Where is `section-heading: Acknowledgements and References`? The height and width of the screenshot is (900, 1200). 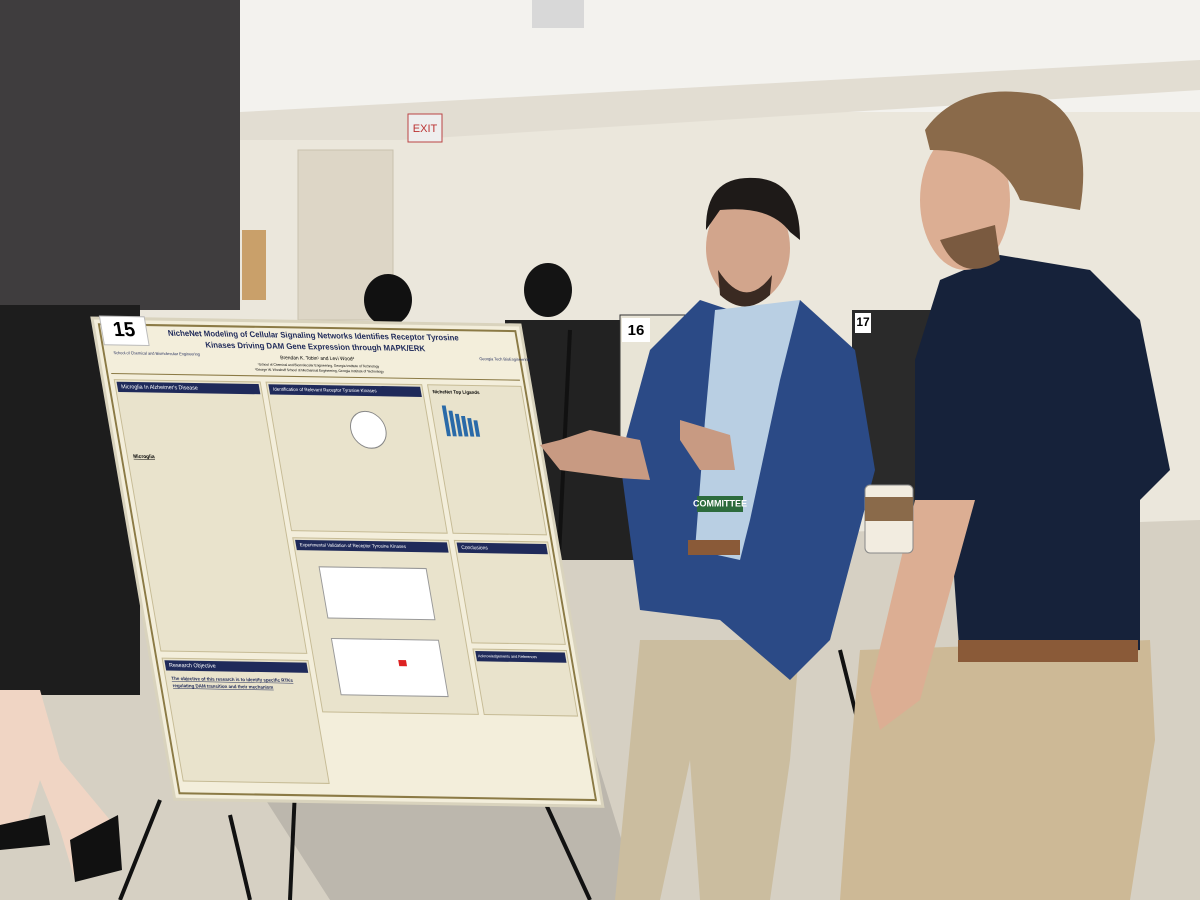 section-heading: Acknowledgements and References is located at coordinates (508, 656).